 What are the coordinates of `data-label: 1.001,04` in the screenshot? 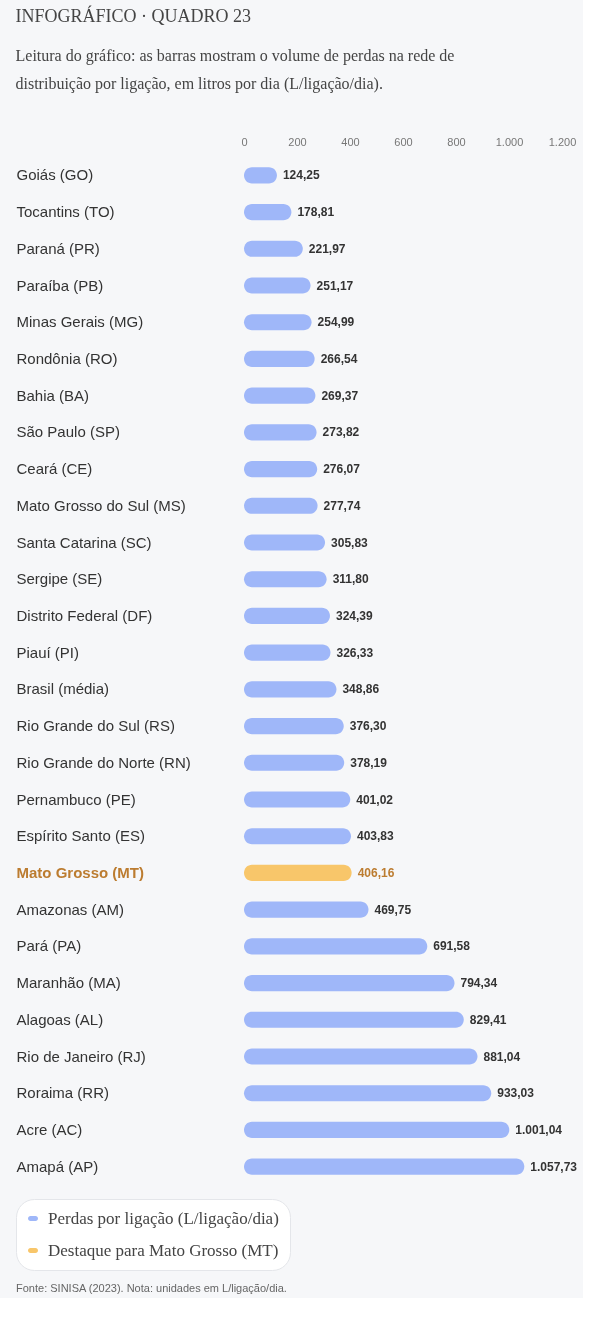 It's located at (539, 1129).